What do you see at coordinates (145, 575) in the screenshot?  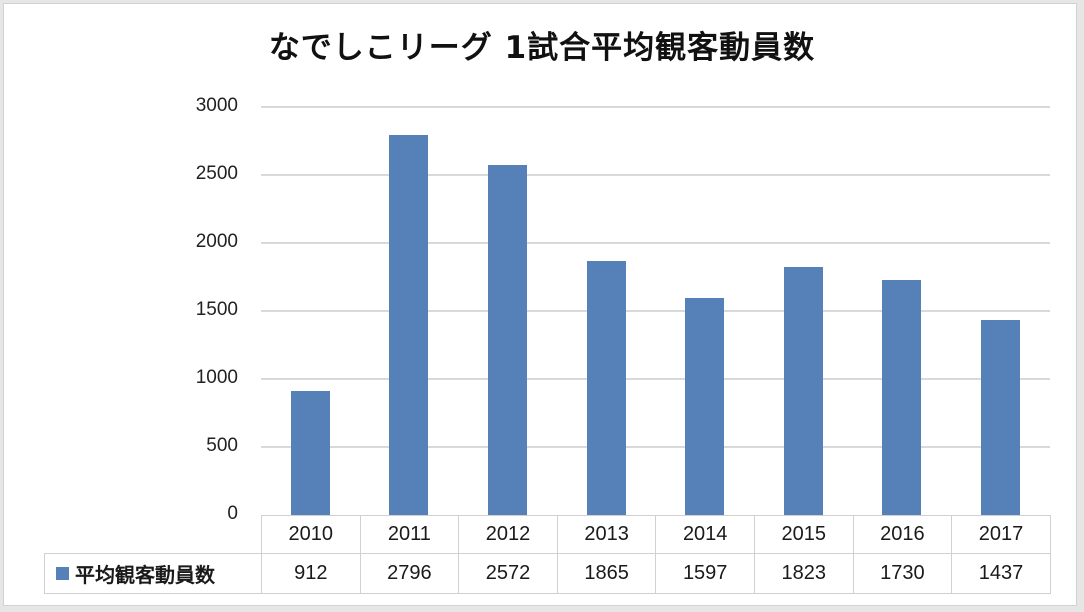 I see `legend-label: 平均観客動員数` at bounding box center [145, 575].